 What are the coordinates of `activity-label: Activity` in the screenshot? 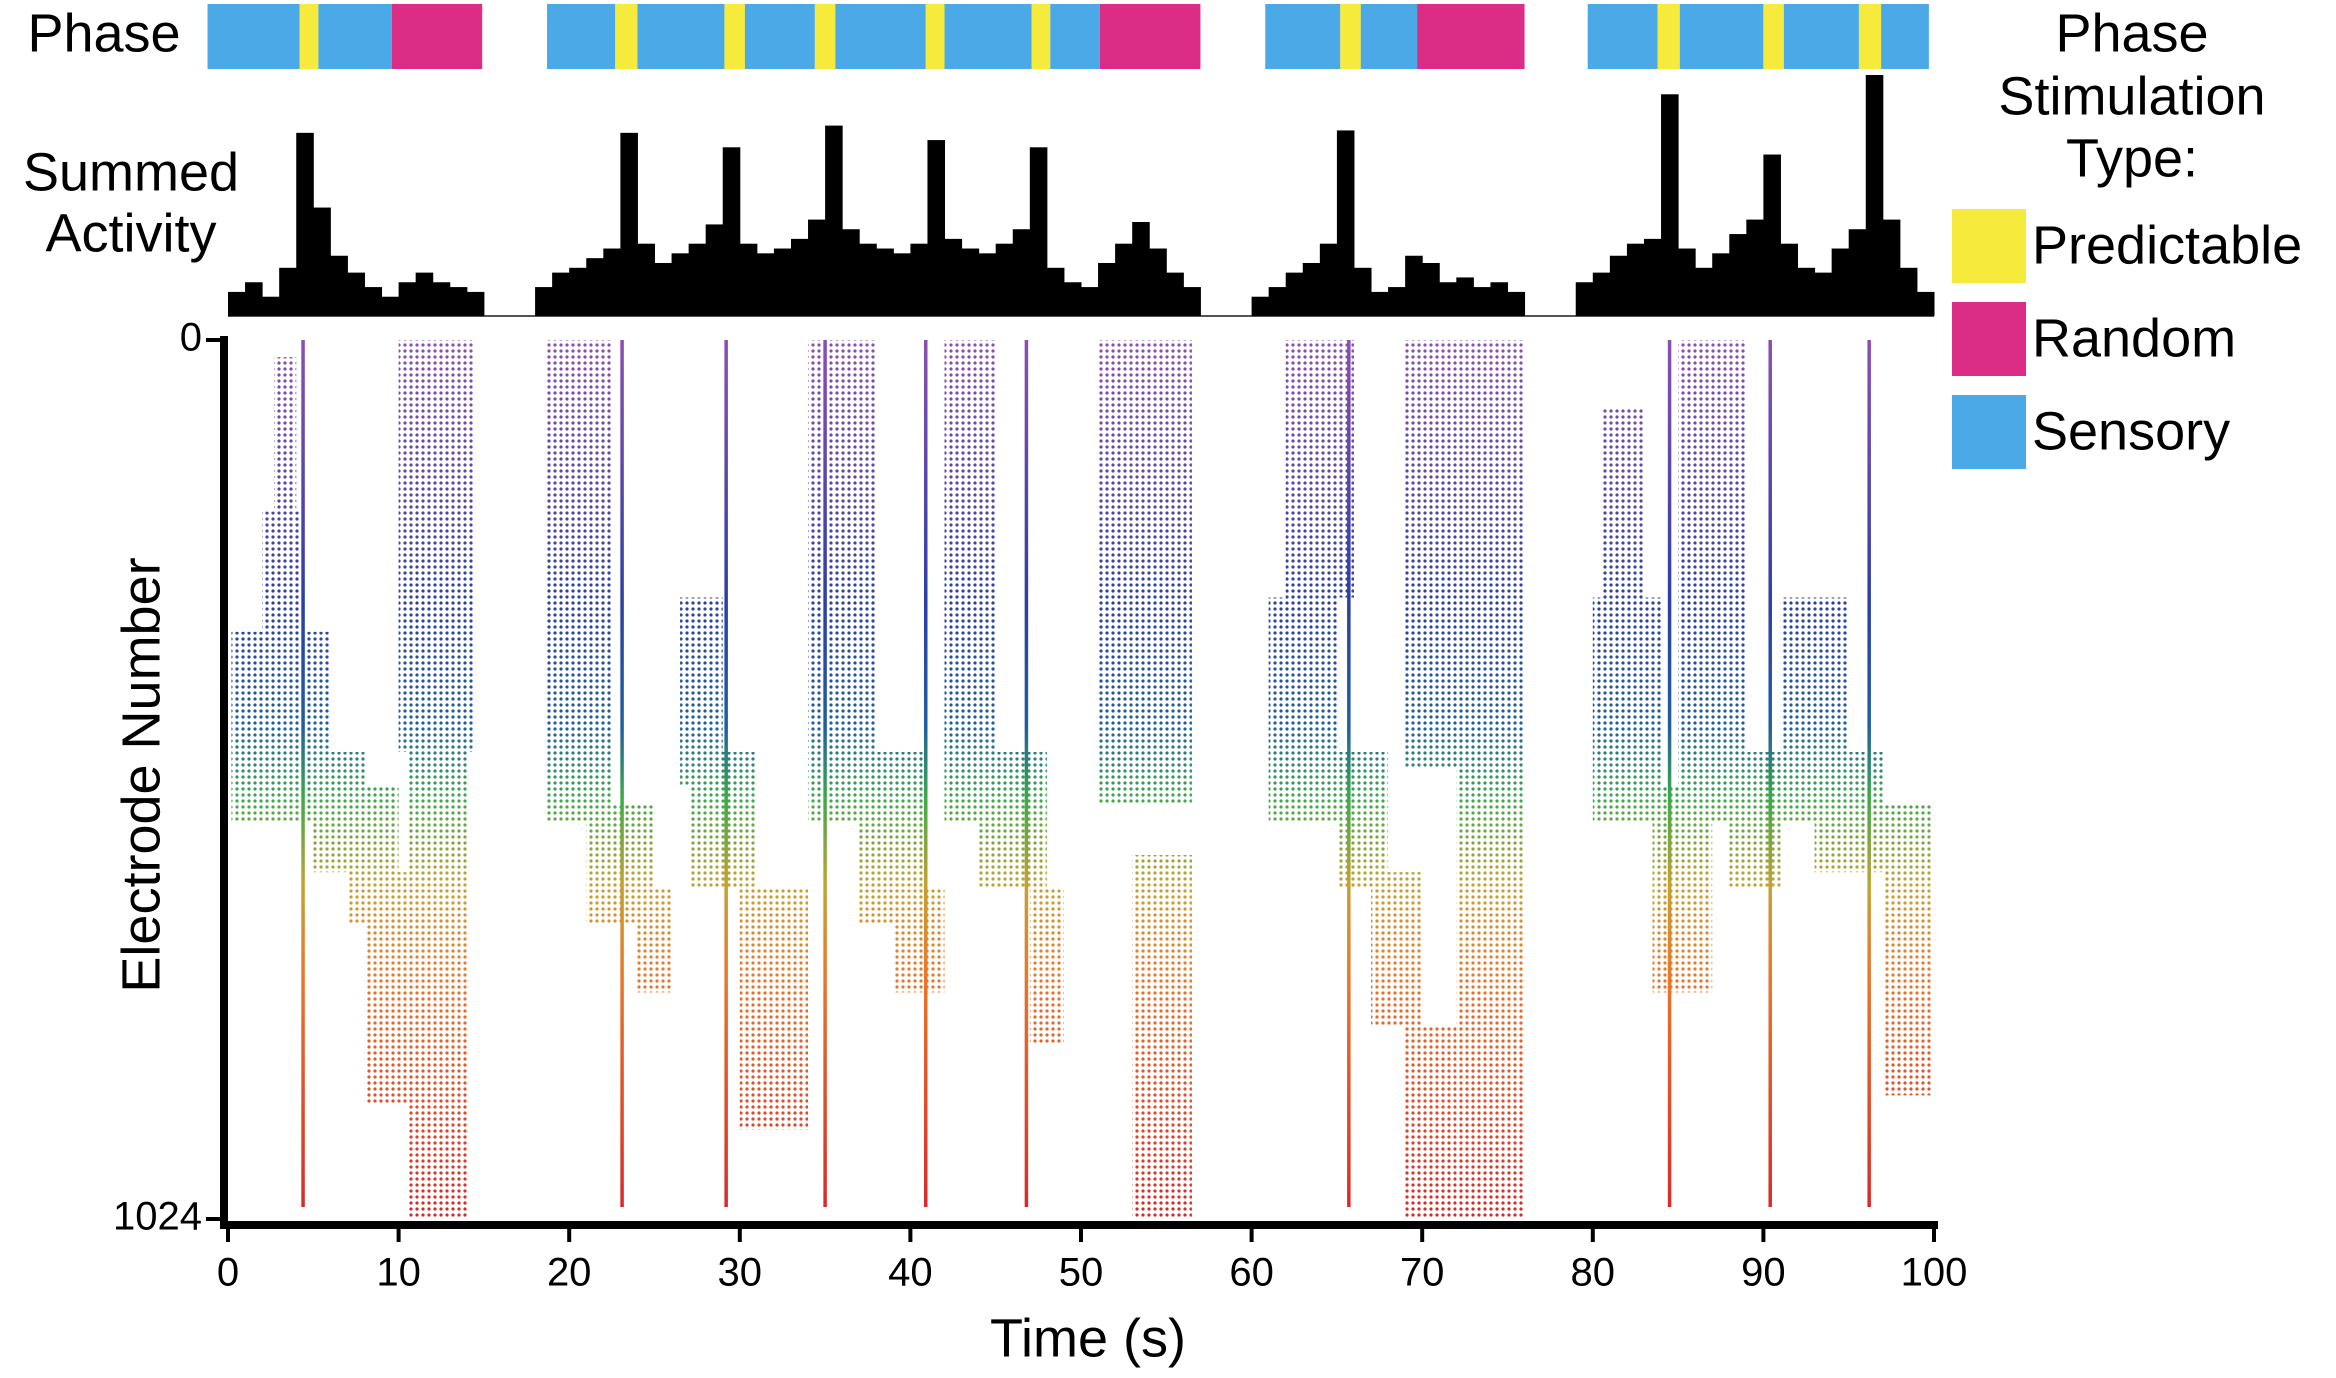 It's located at (130, 233).